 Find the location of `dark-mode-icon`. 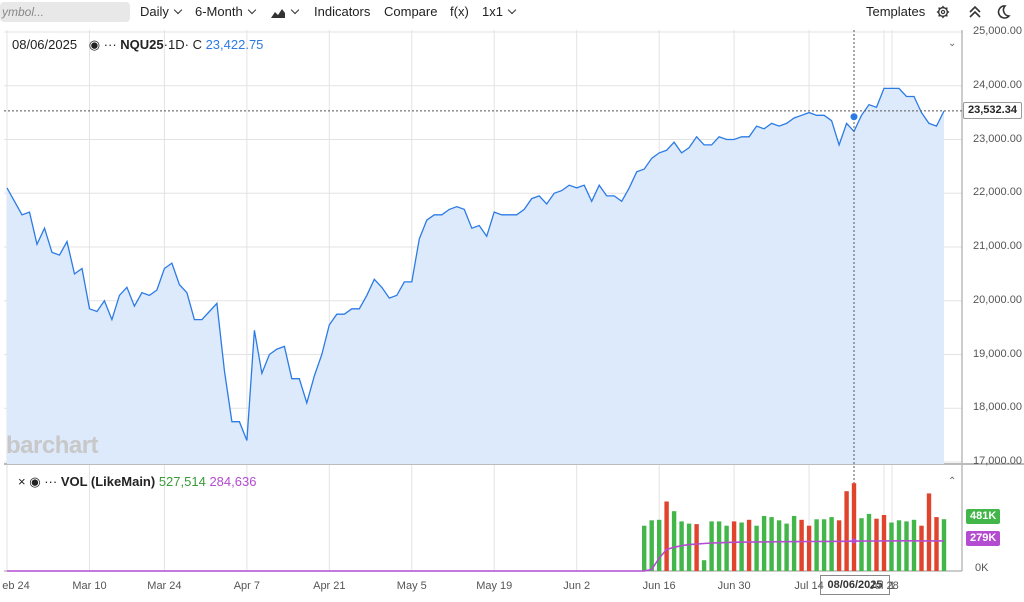

dark-mode-icon is located at coordinates (1003, 12).